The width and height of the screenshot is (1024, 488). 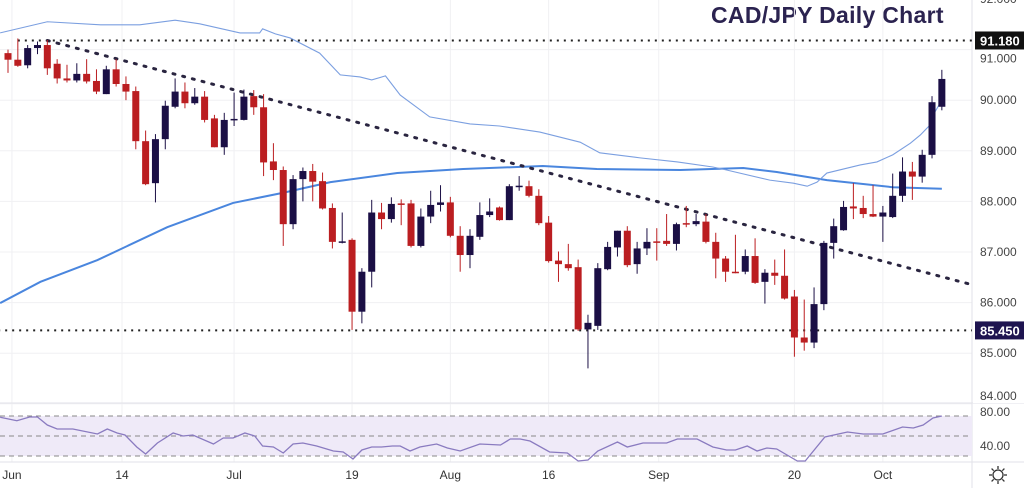 I want to click on price-tick-label: 90.000, so click(x=998, y=100).